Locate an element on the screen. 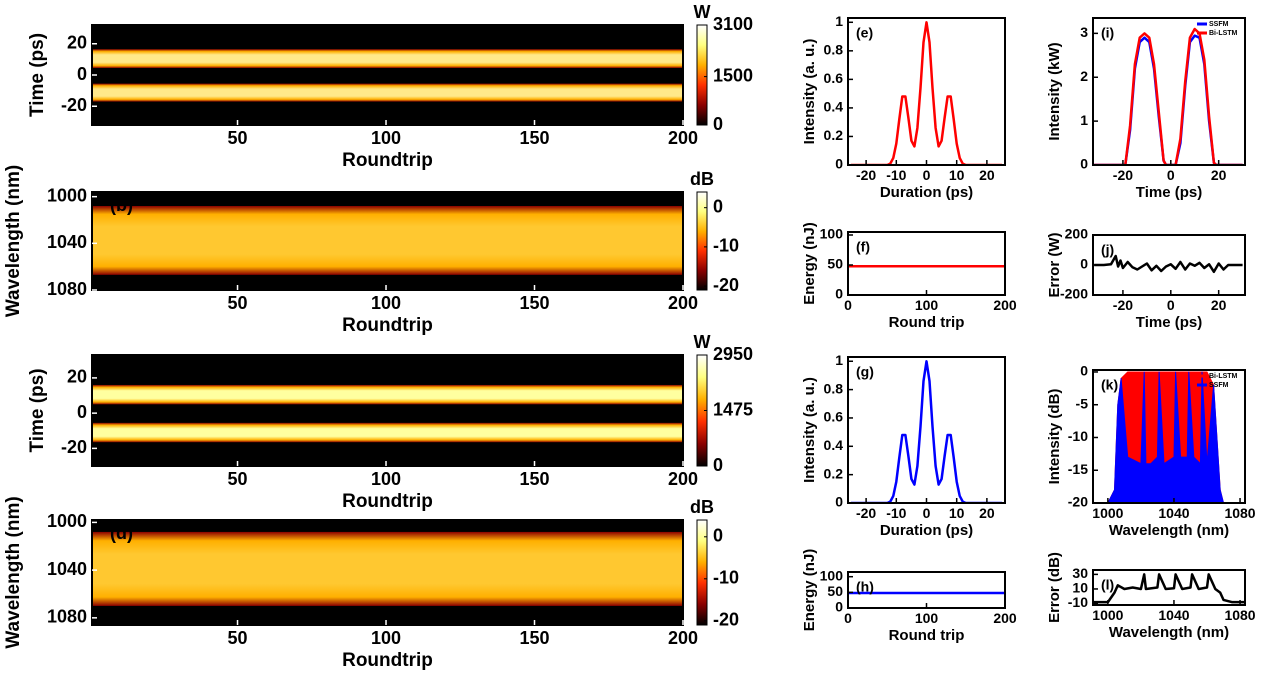 The image size is (1268, 674). y-tick-label: 100 is located at coordinates (832, 234).